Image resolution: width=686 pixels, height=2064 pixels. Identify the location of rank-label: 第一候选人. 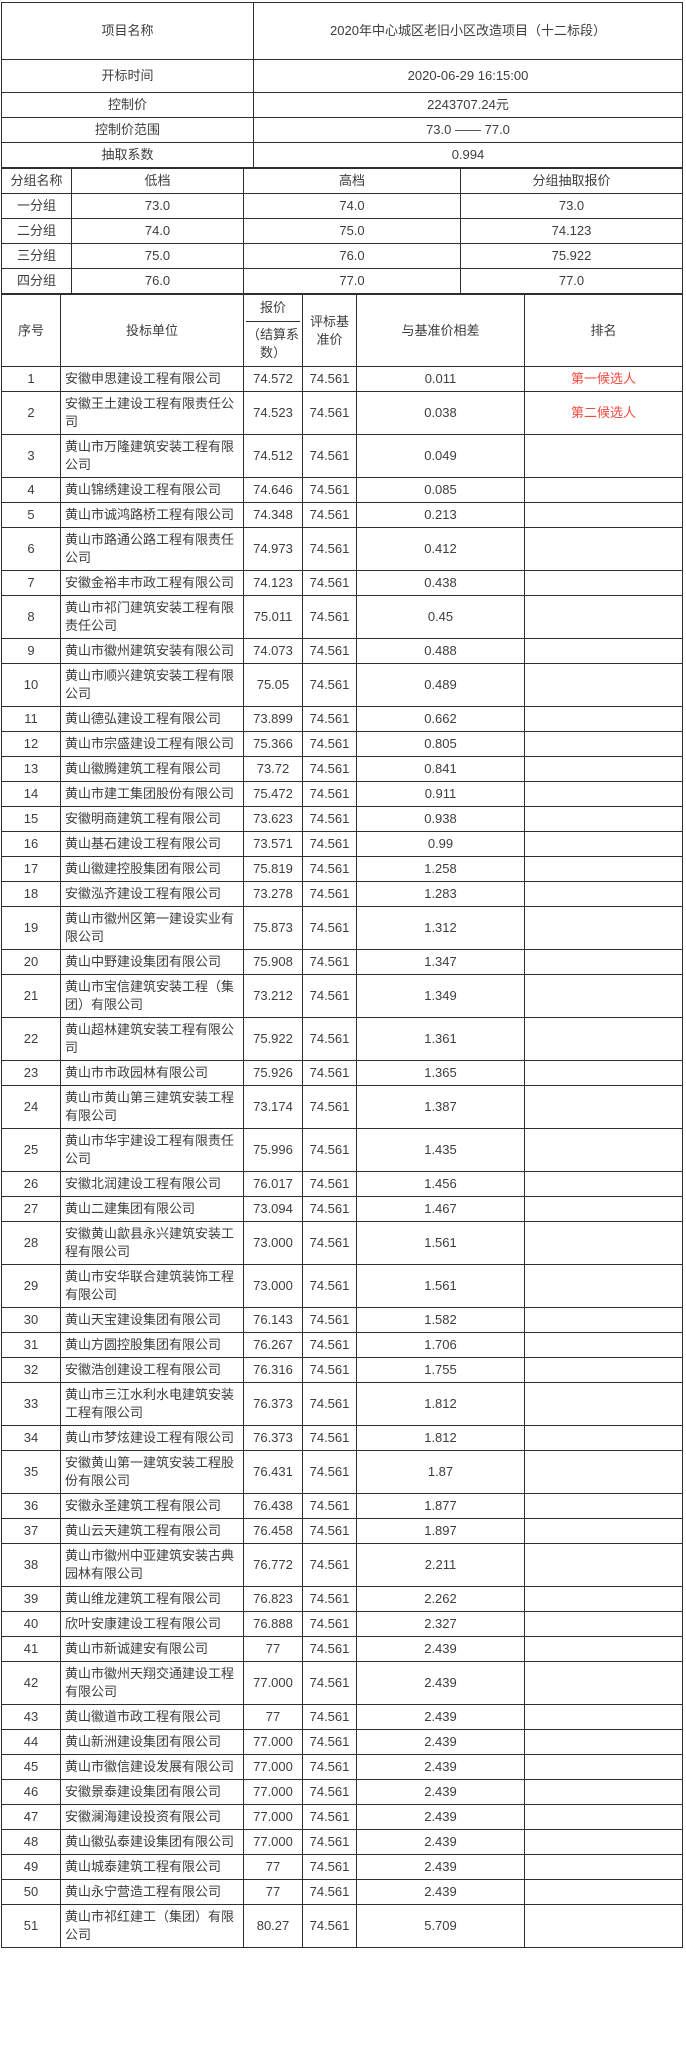
(603, 379).